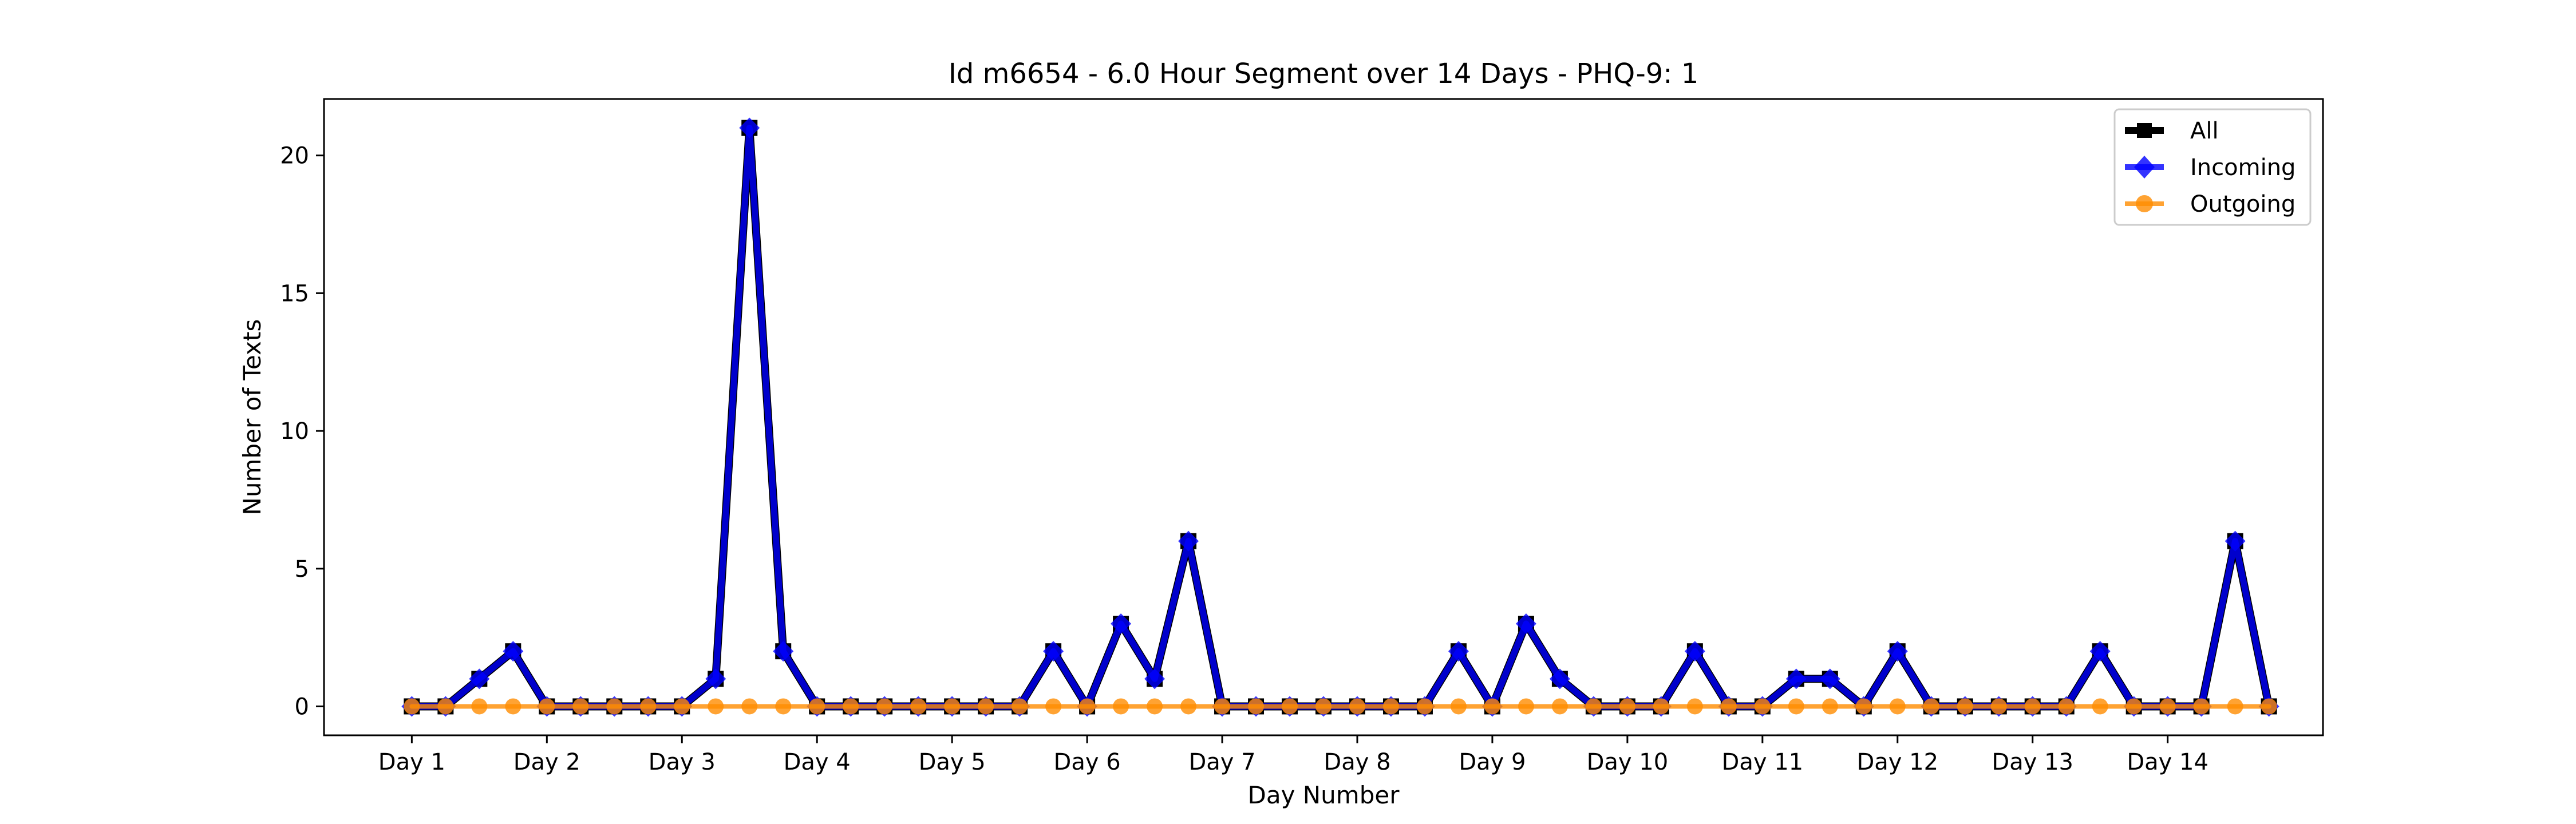 Image resolution: width=2576 pixels, height=824 pixels. Describe the element at coordinates (1356, 762) in the screenshot. I see `x-tick-label: Day 8` at that location.